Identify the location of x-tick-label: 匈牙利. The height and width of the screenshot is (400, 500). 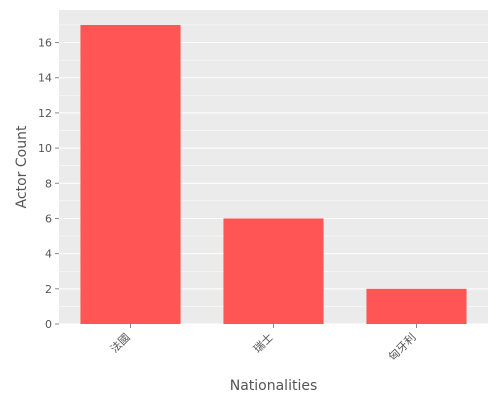
(401, 346).